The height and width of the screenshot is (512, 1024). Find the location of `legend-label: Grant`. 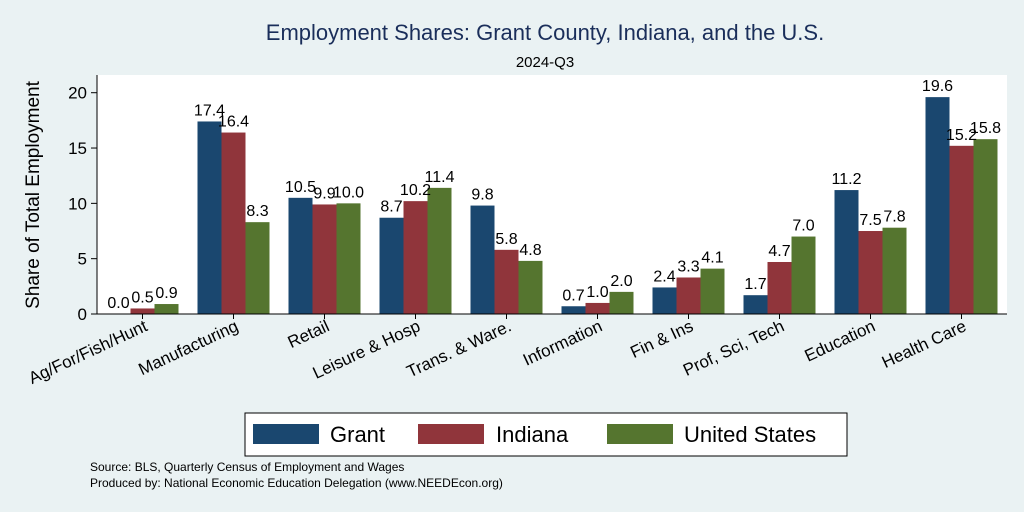

legend-label: Grant is located at coordinates (357, 434).